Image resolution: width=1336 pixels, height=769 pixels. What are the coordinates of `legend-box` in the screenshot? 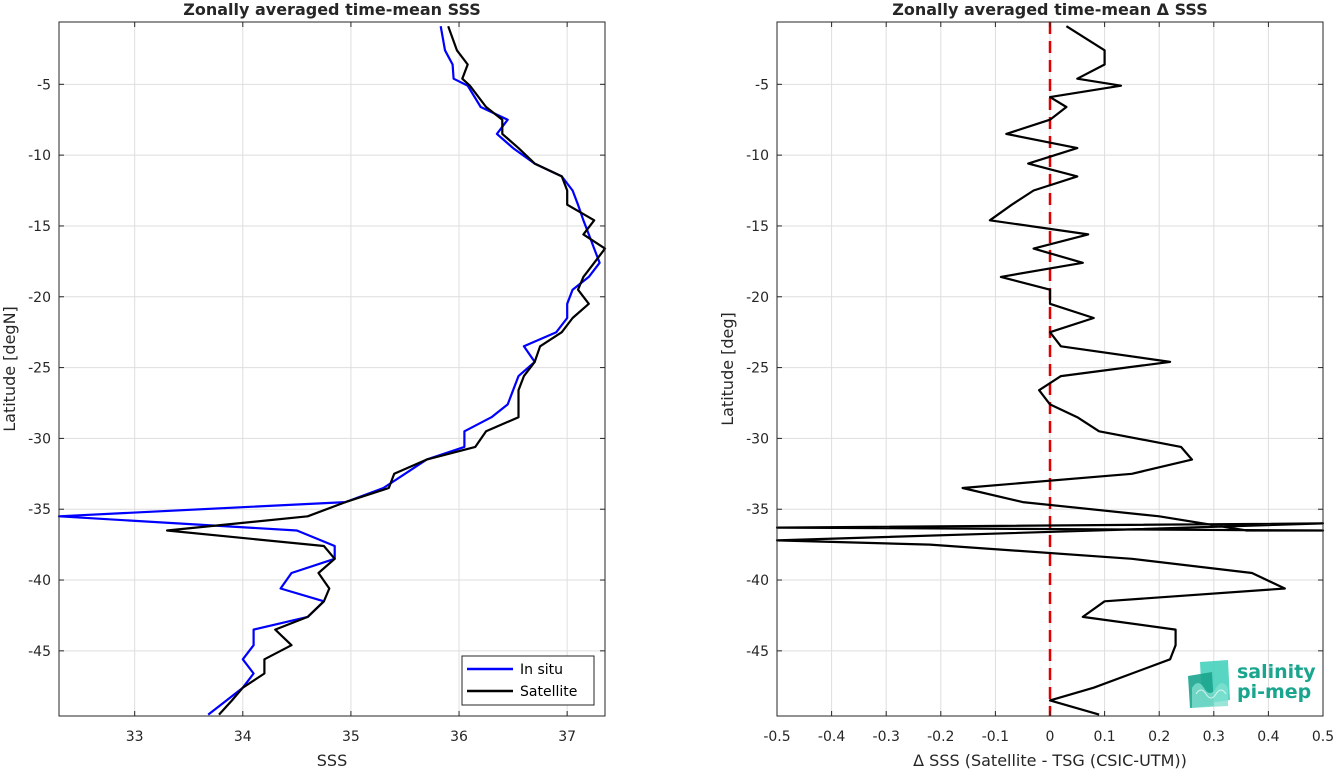 It's located at (528, 680).